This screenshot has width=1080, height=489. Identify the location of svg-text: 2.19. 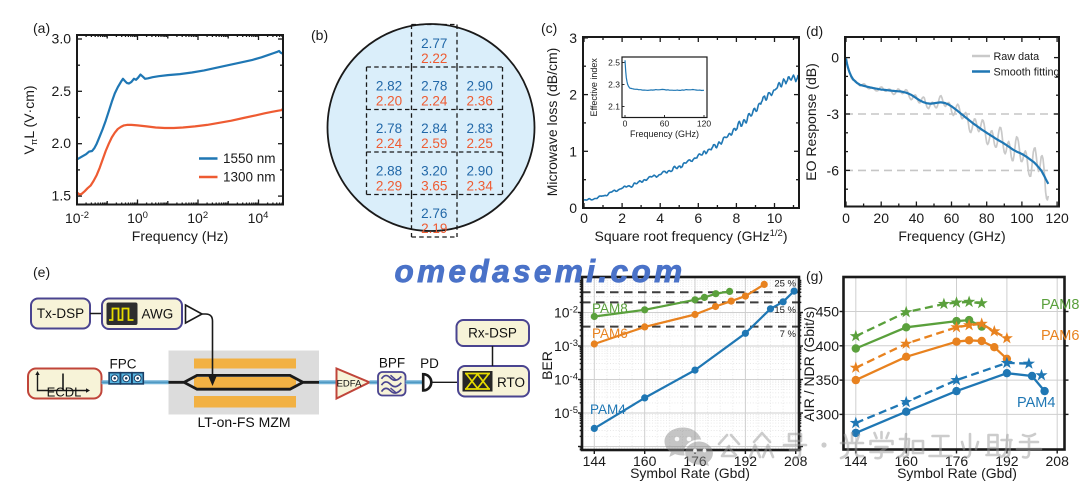
(434, 228).